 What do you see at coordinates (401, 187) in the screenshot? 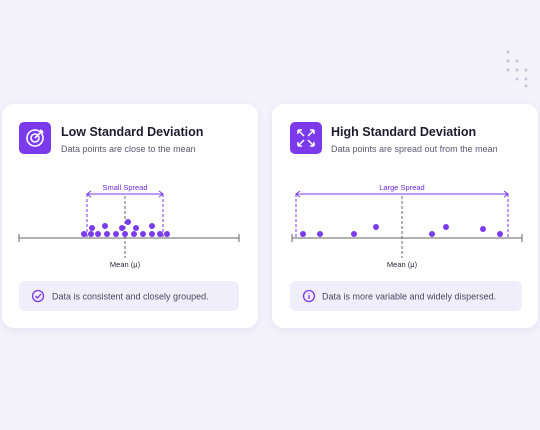
I see `spread-label: Large Spread` at bounding box center [401, 187].